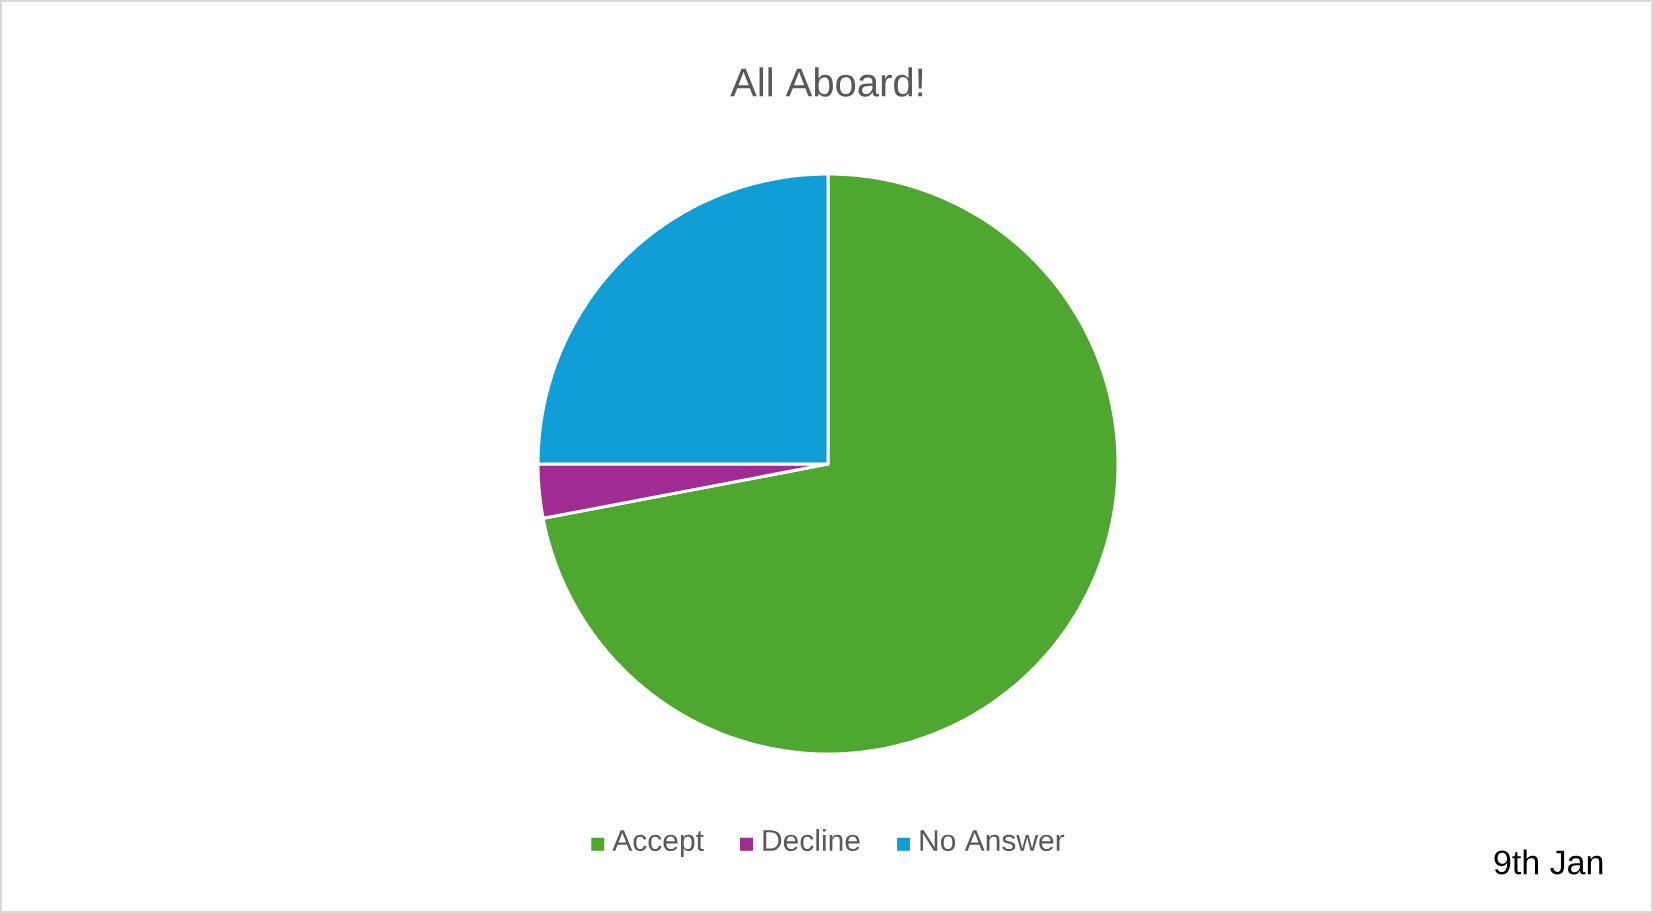  Describe the element at coordinates (658, 843) in the screenshot. I see `legend-label: Accept` at that location.